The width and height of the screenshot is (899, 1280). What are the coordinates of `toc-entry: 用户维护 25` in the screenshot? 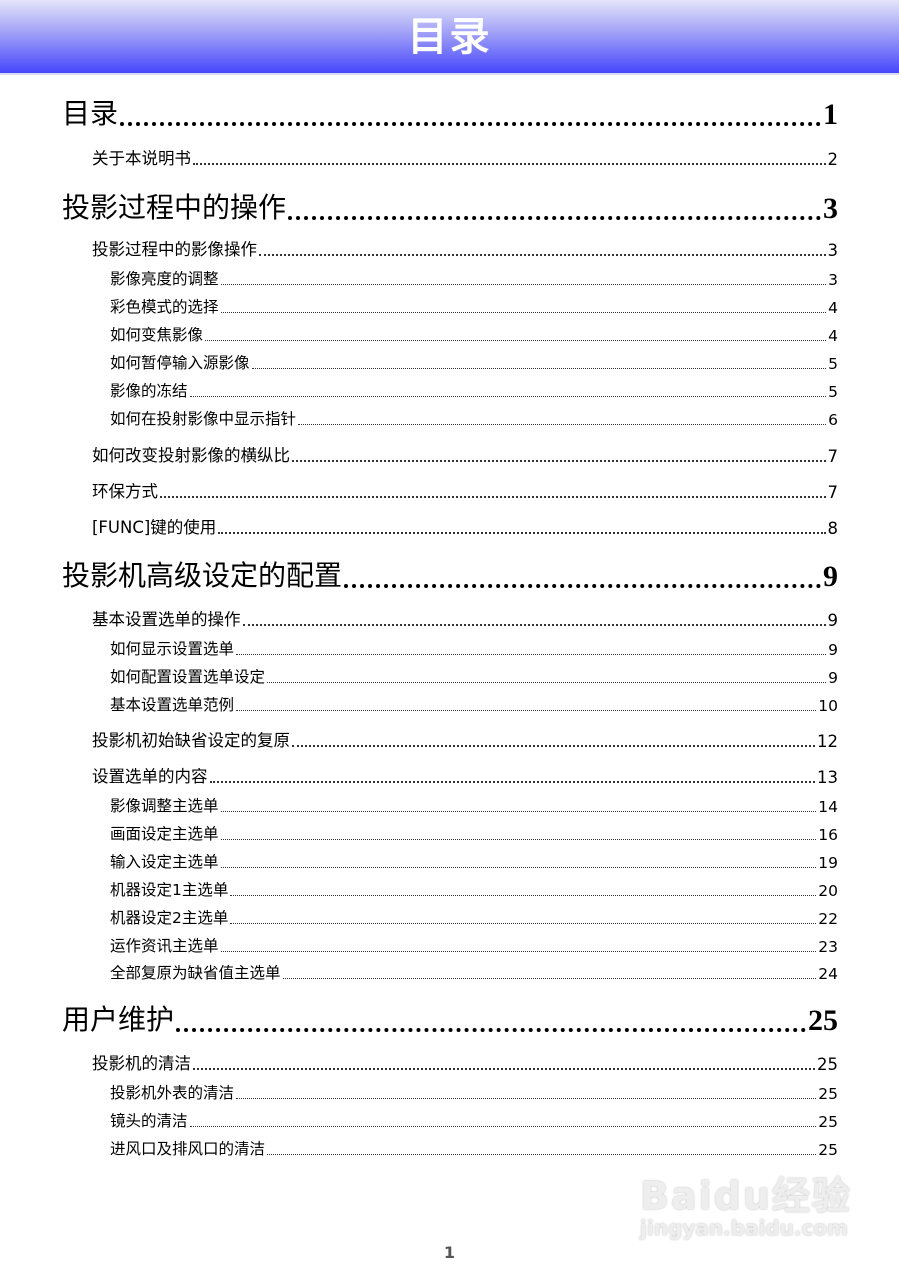 It's located at (450, 1020).